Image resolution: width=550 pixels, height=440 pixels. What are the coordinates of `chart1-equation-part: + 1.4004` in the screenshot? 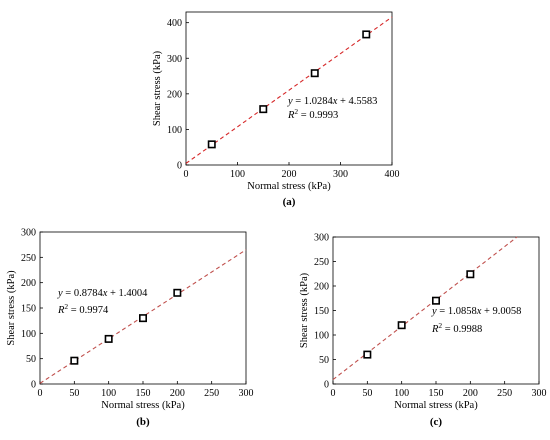 It's located at (127, 293).